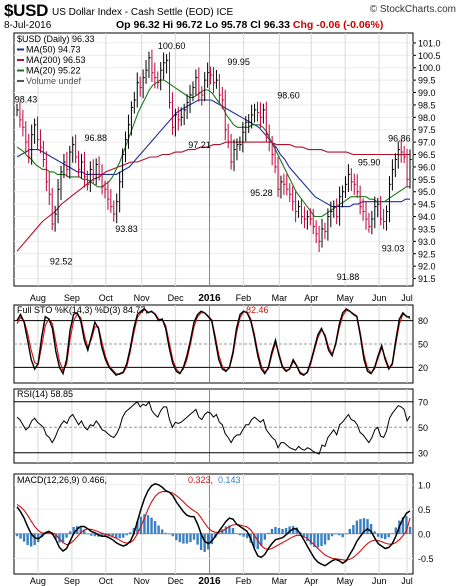 This screenshot has height=586, width=464. Describe the element at coordinates (346, 581) in the screenshot. I see `x-axis-label-bottom: May` at that location.